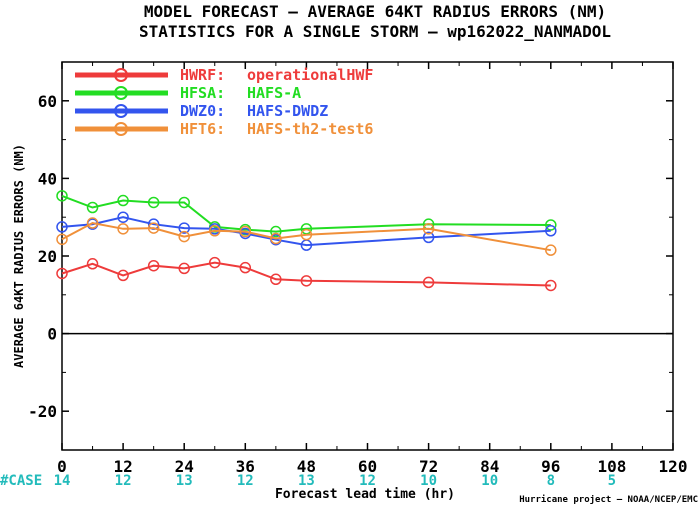  Describe the element at coordinates (611, 466) in the screenshot. I see `x-tick-label: 108` at that location.